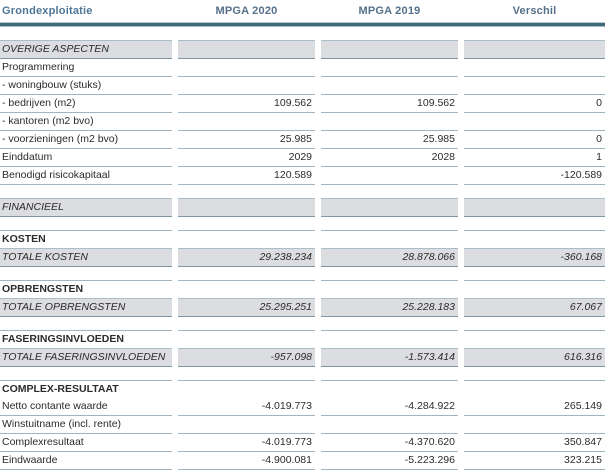 This screenshot has width=605, height=473. I want to click on section-band-overige-aspecten: OVERIGE ASPECTEN, so click(302, 49).